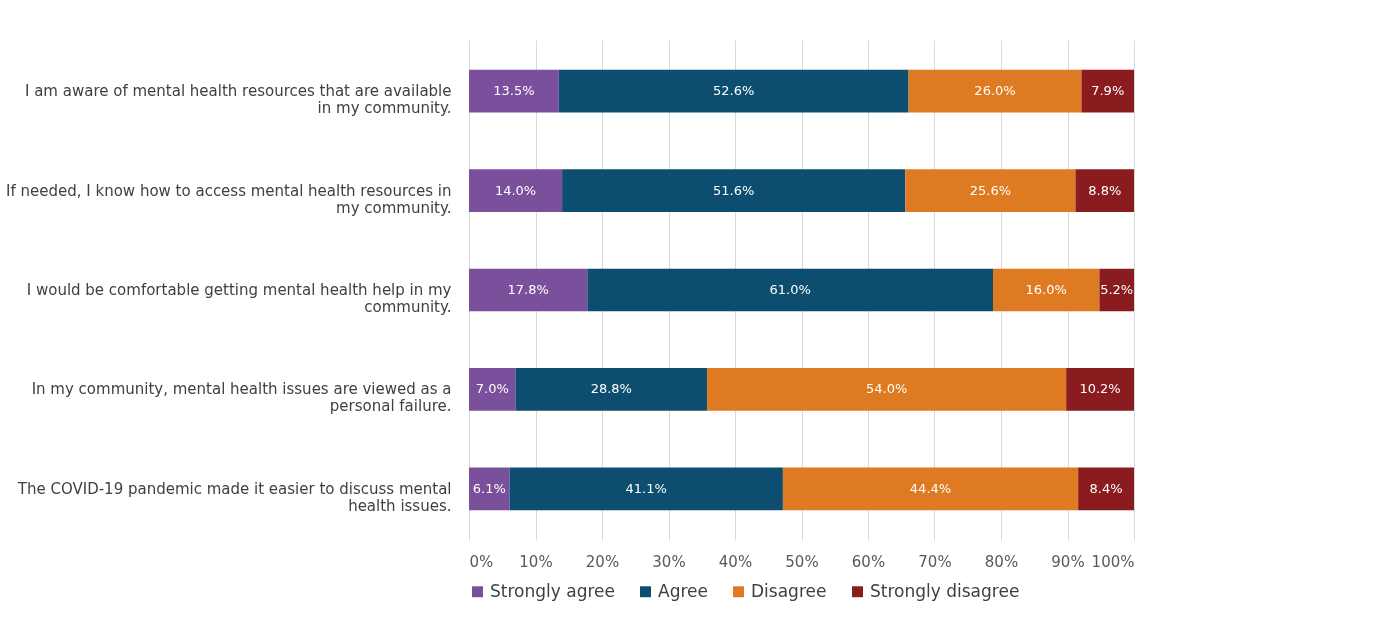  Describe the element at coordinates (536, 561) in the screenshot. I see `x-tick-label: 10%` at that location.